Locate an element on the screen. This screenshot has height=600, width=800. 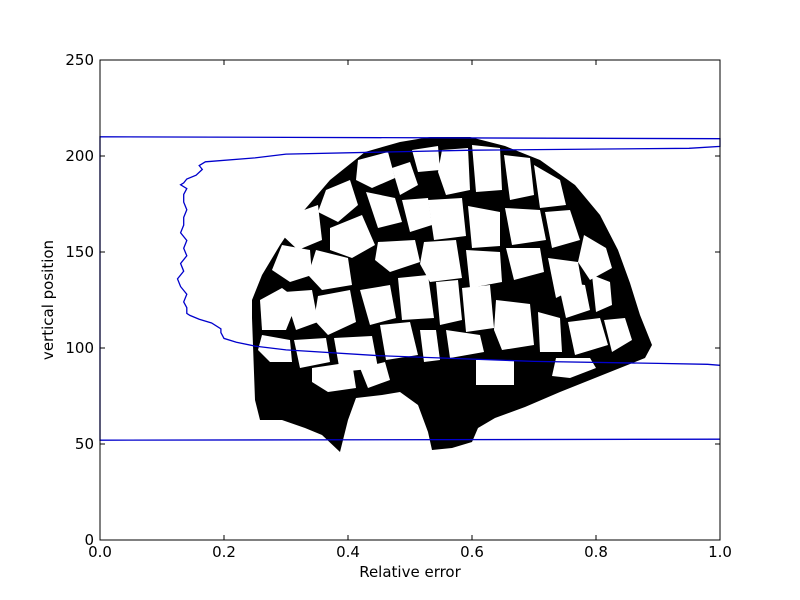
y-axis-label: vertical position is located at coordinates (48, 300).